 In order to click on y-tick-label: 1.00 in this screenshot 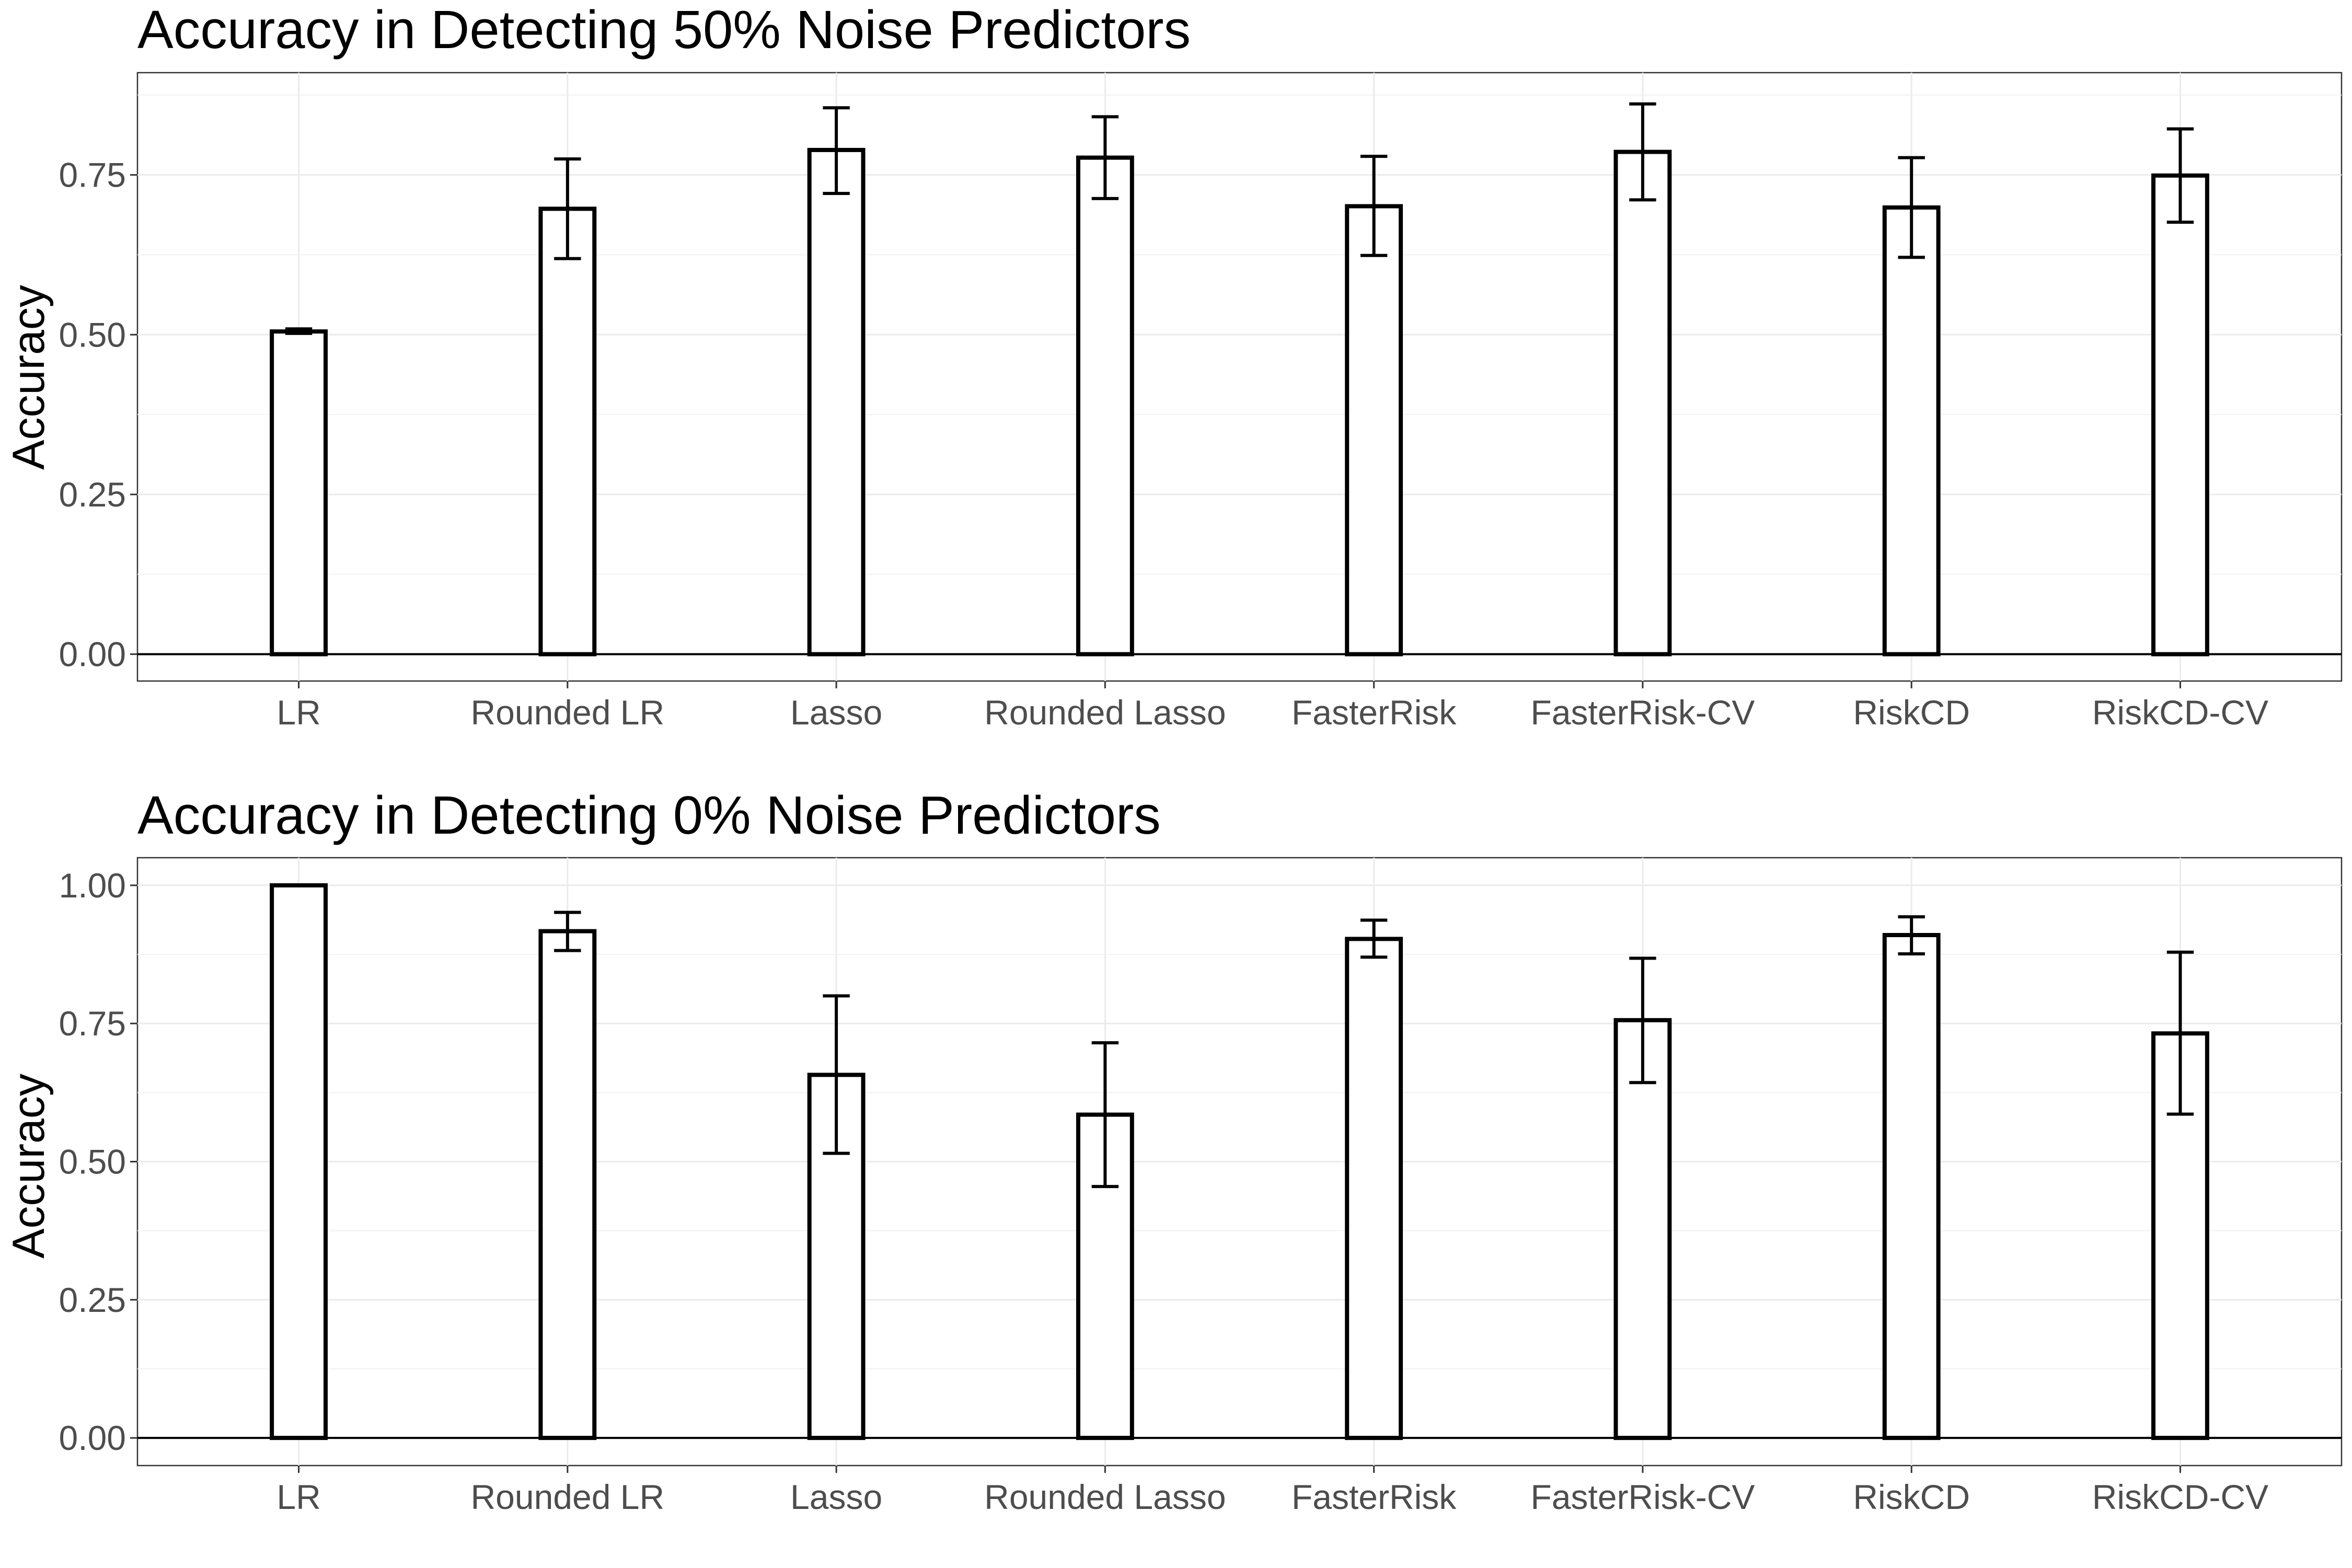, I will do `click(92, 885)`.